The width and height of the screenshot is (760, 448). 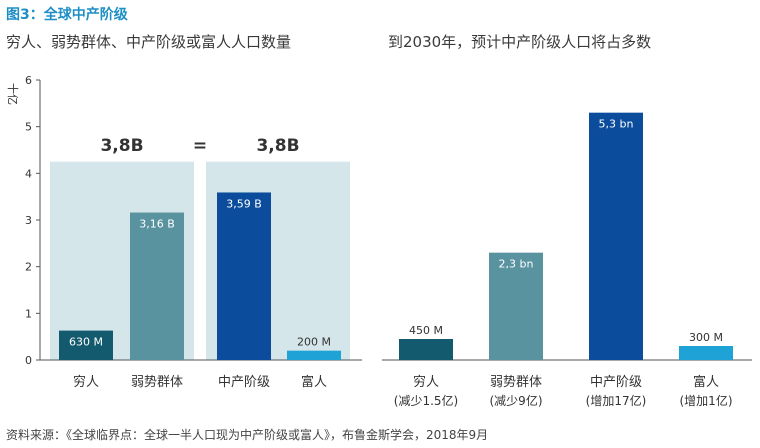 I want to click on y-tick-label: 6, so click(x=28, y=80).